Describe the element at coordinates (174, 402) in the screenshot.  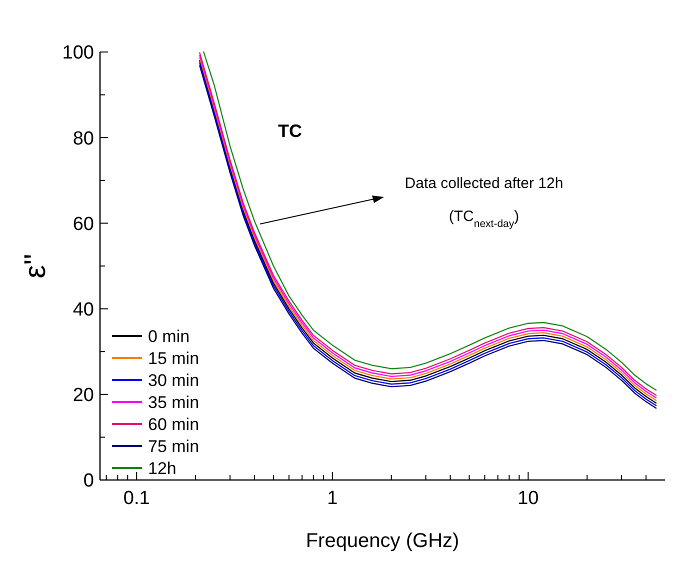
I see `legend-label: 35 min` at that location.